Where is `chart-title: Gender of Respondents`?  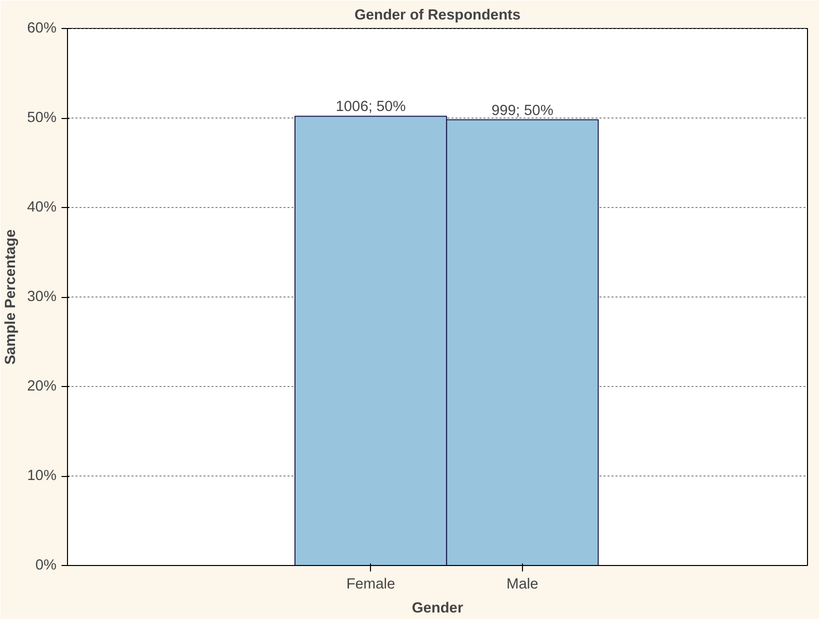 chart-title: Gender of Respondents is located at coordinates (437, 16).